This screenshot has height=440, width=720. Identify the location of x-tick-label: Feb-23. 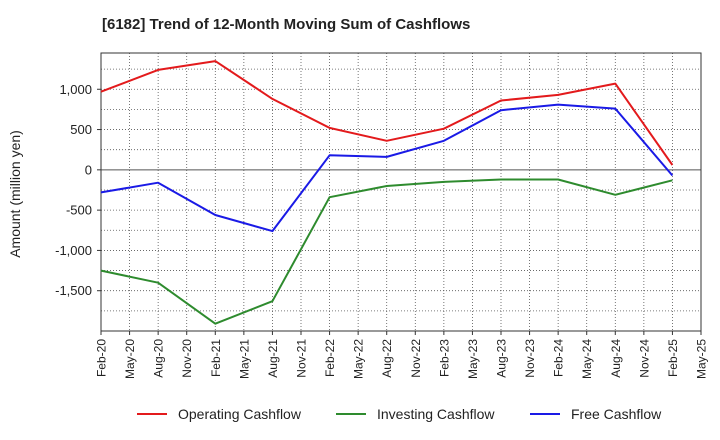
(444, 358).